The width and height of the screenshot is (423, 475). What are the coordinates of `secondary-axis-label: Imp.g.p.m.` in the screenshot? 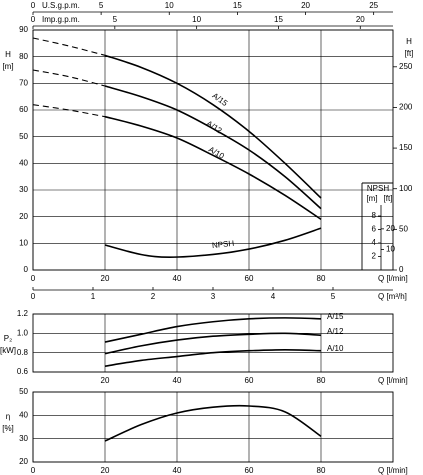 It's located at (61, 19).